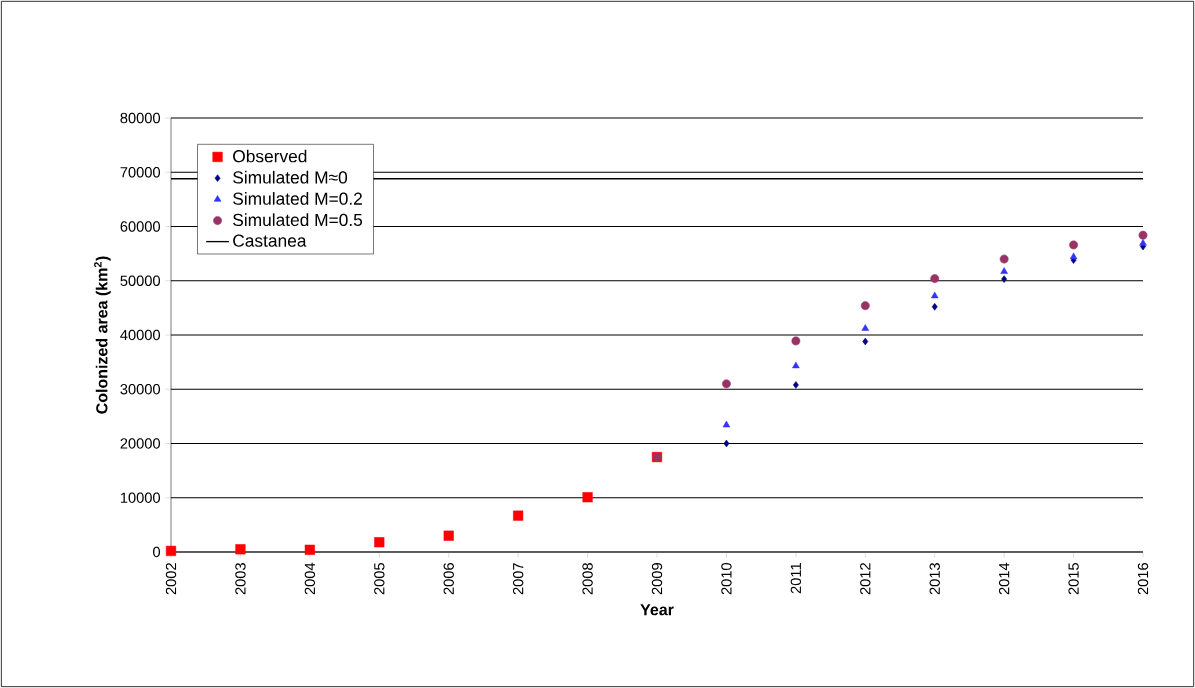 The width and height of the screenshot is (1195, 688). What do you see at coordinates (171, 579) in the screenshot?
I see `x-tick-label: 2002` at bounding box center [171, 579].